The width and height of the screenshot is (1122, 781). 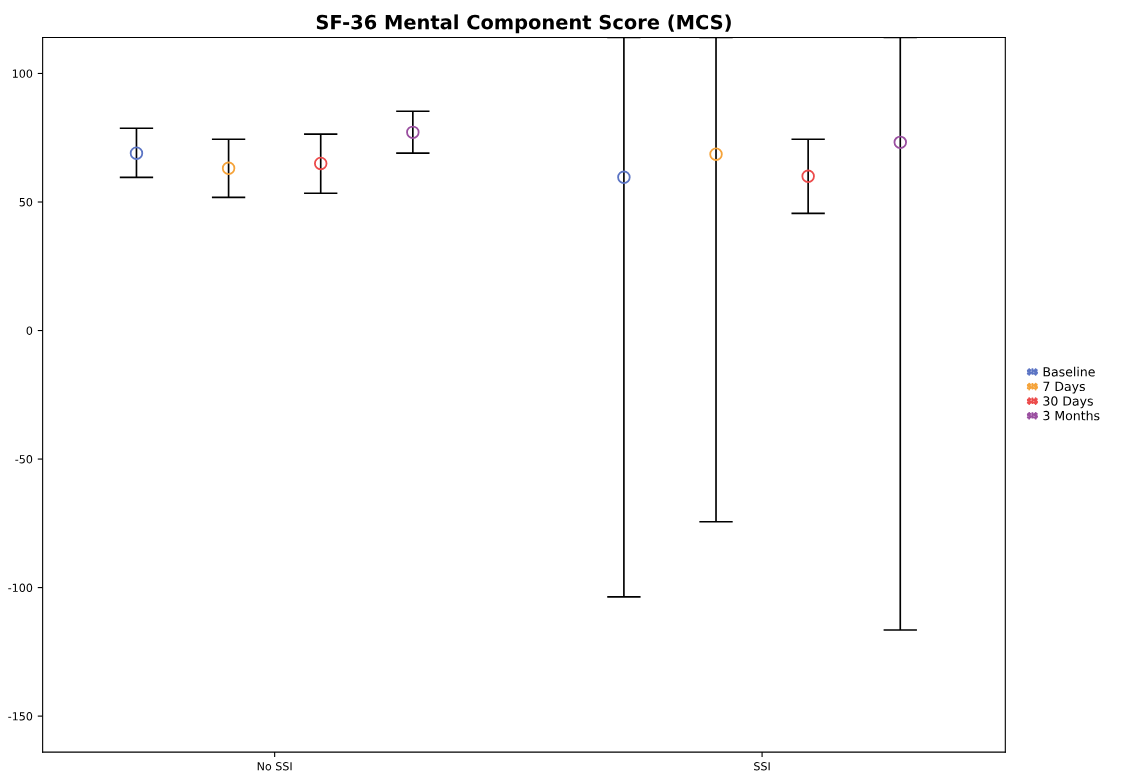 What do you see at coordinates (274, 766) in the screenshot?
I see `x-tick-label: No SSI` at bounding box center [274, 766].